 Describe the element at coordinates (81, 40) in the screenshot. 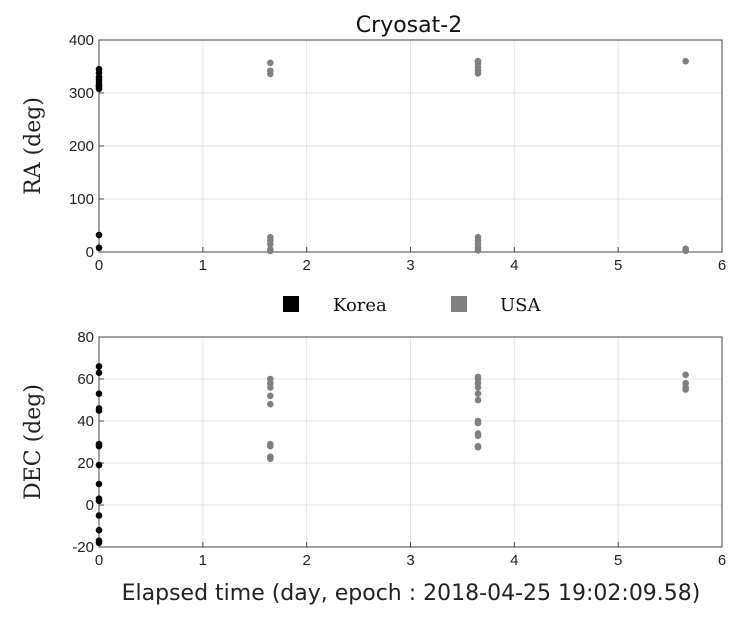

I see `y-tick-label: 400` at that location.